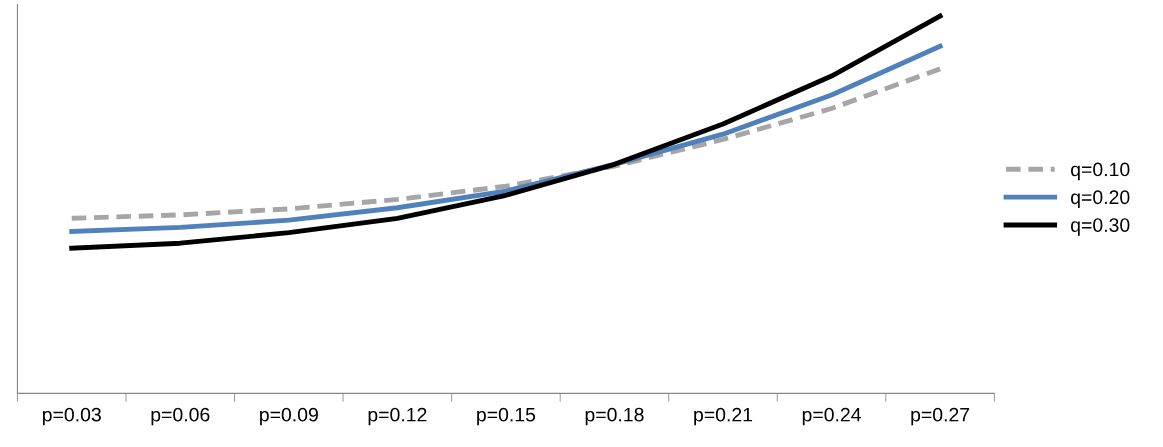 Image resolution: width=1163 pixels, height=447 pixels. I want to click on x-tick-label: p=0.03, so click(71, 416).